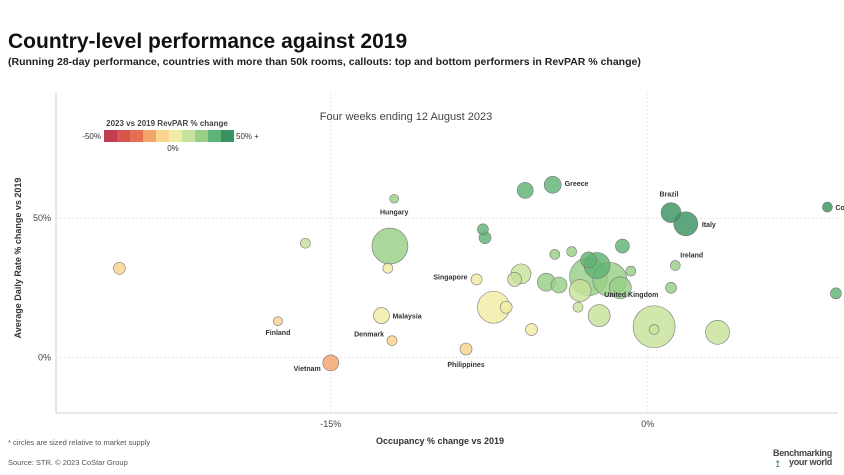 The height and width of the screenshot is (475, 844). Describe the element at coordinates (647, 424) in the screenshot. I see `x-tick-label: 0%` at that location.